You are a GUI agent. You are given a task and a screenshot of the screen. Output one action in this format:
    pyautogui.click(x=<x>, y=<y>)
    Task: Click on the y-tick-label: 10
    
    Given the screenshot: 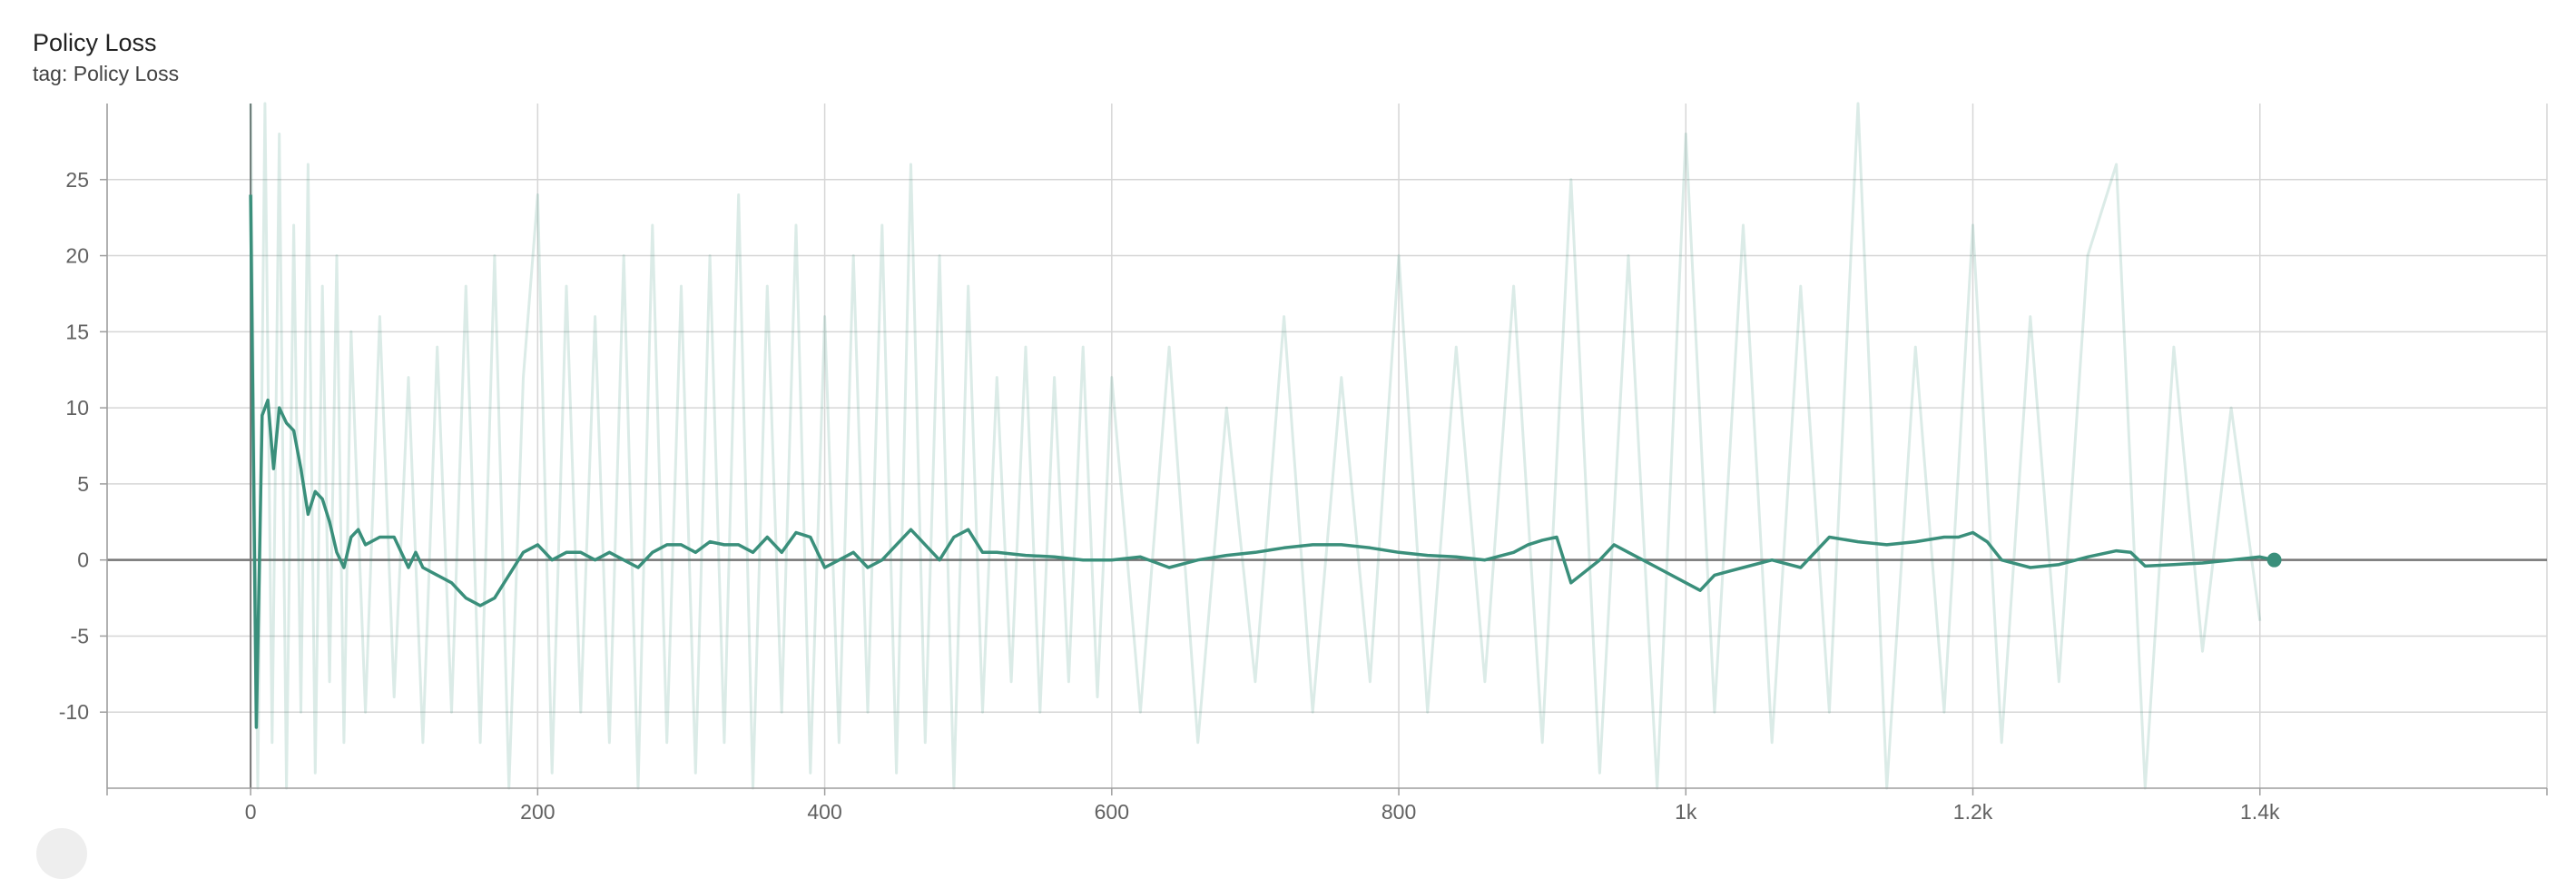 What is the action you would take?
    pyautogui.click(x=77, y=408)
    